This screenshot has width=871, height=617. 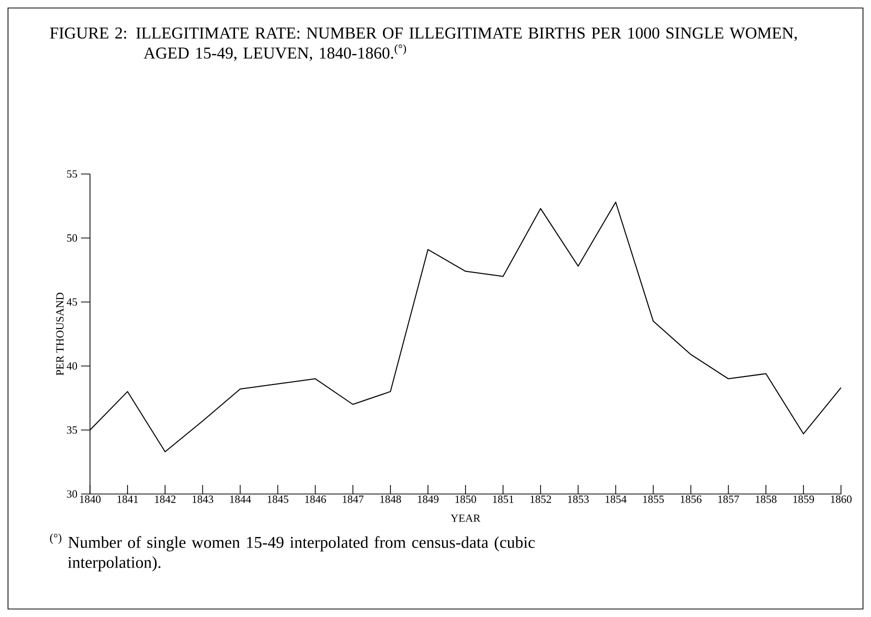 I want to click on x-tick-label: 1859, so click(x=803, y=499).